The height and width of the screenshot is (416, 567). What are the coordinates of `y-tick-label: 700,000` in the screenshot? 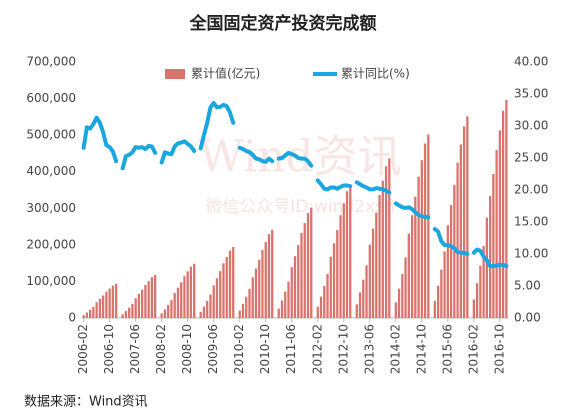 It's located at (51, 62).